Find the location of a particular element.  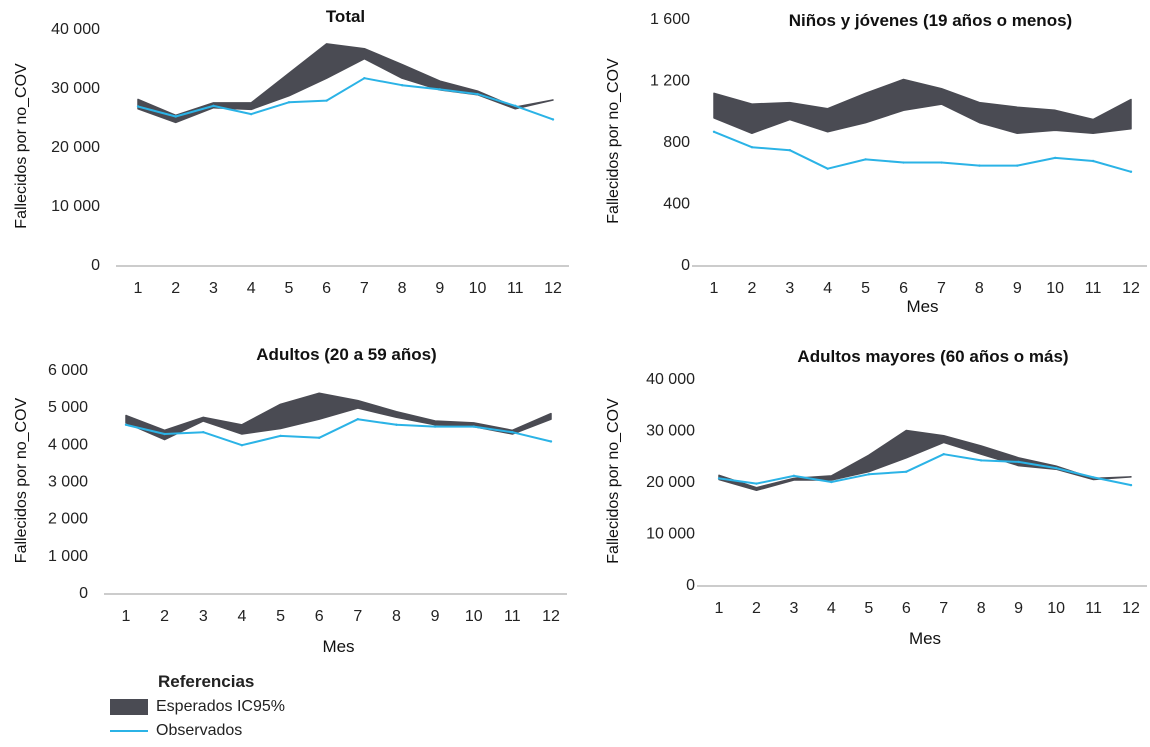

y-tick-label: 400 is located at coordinates (676, 204).